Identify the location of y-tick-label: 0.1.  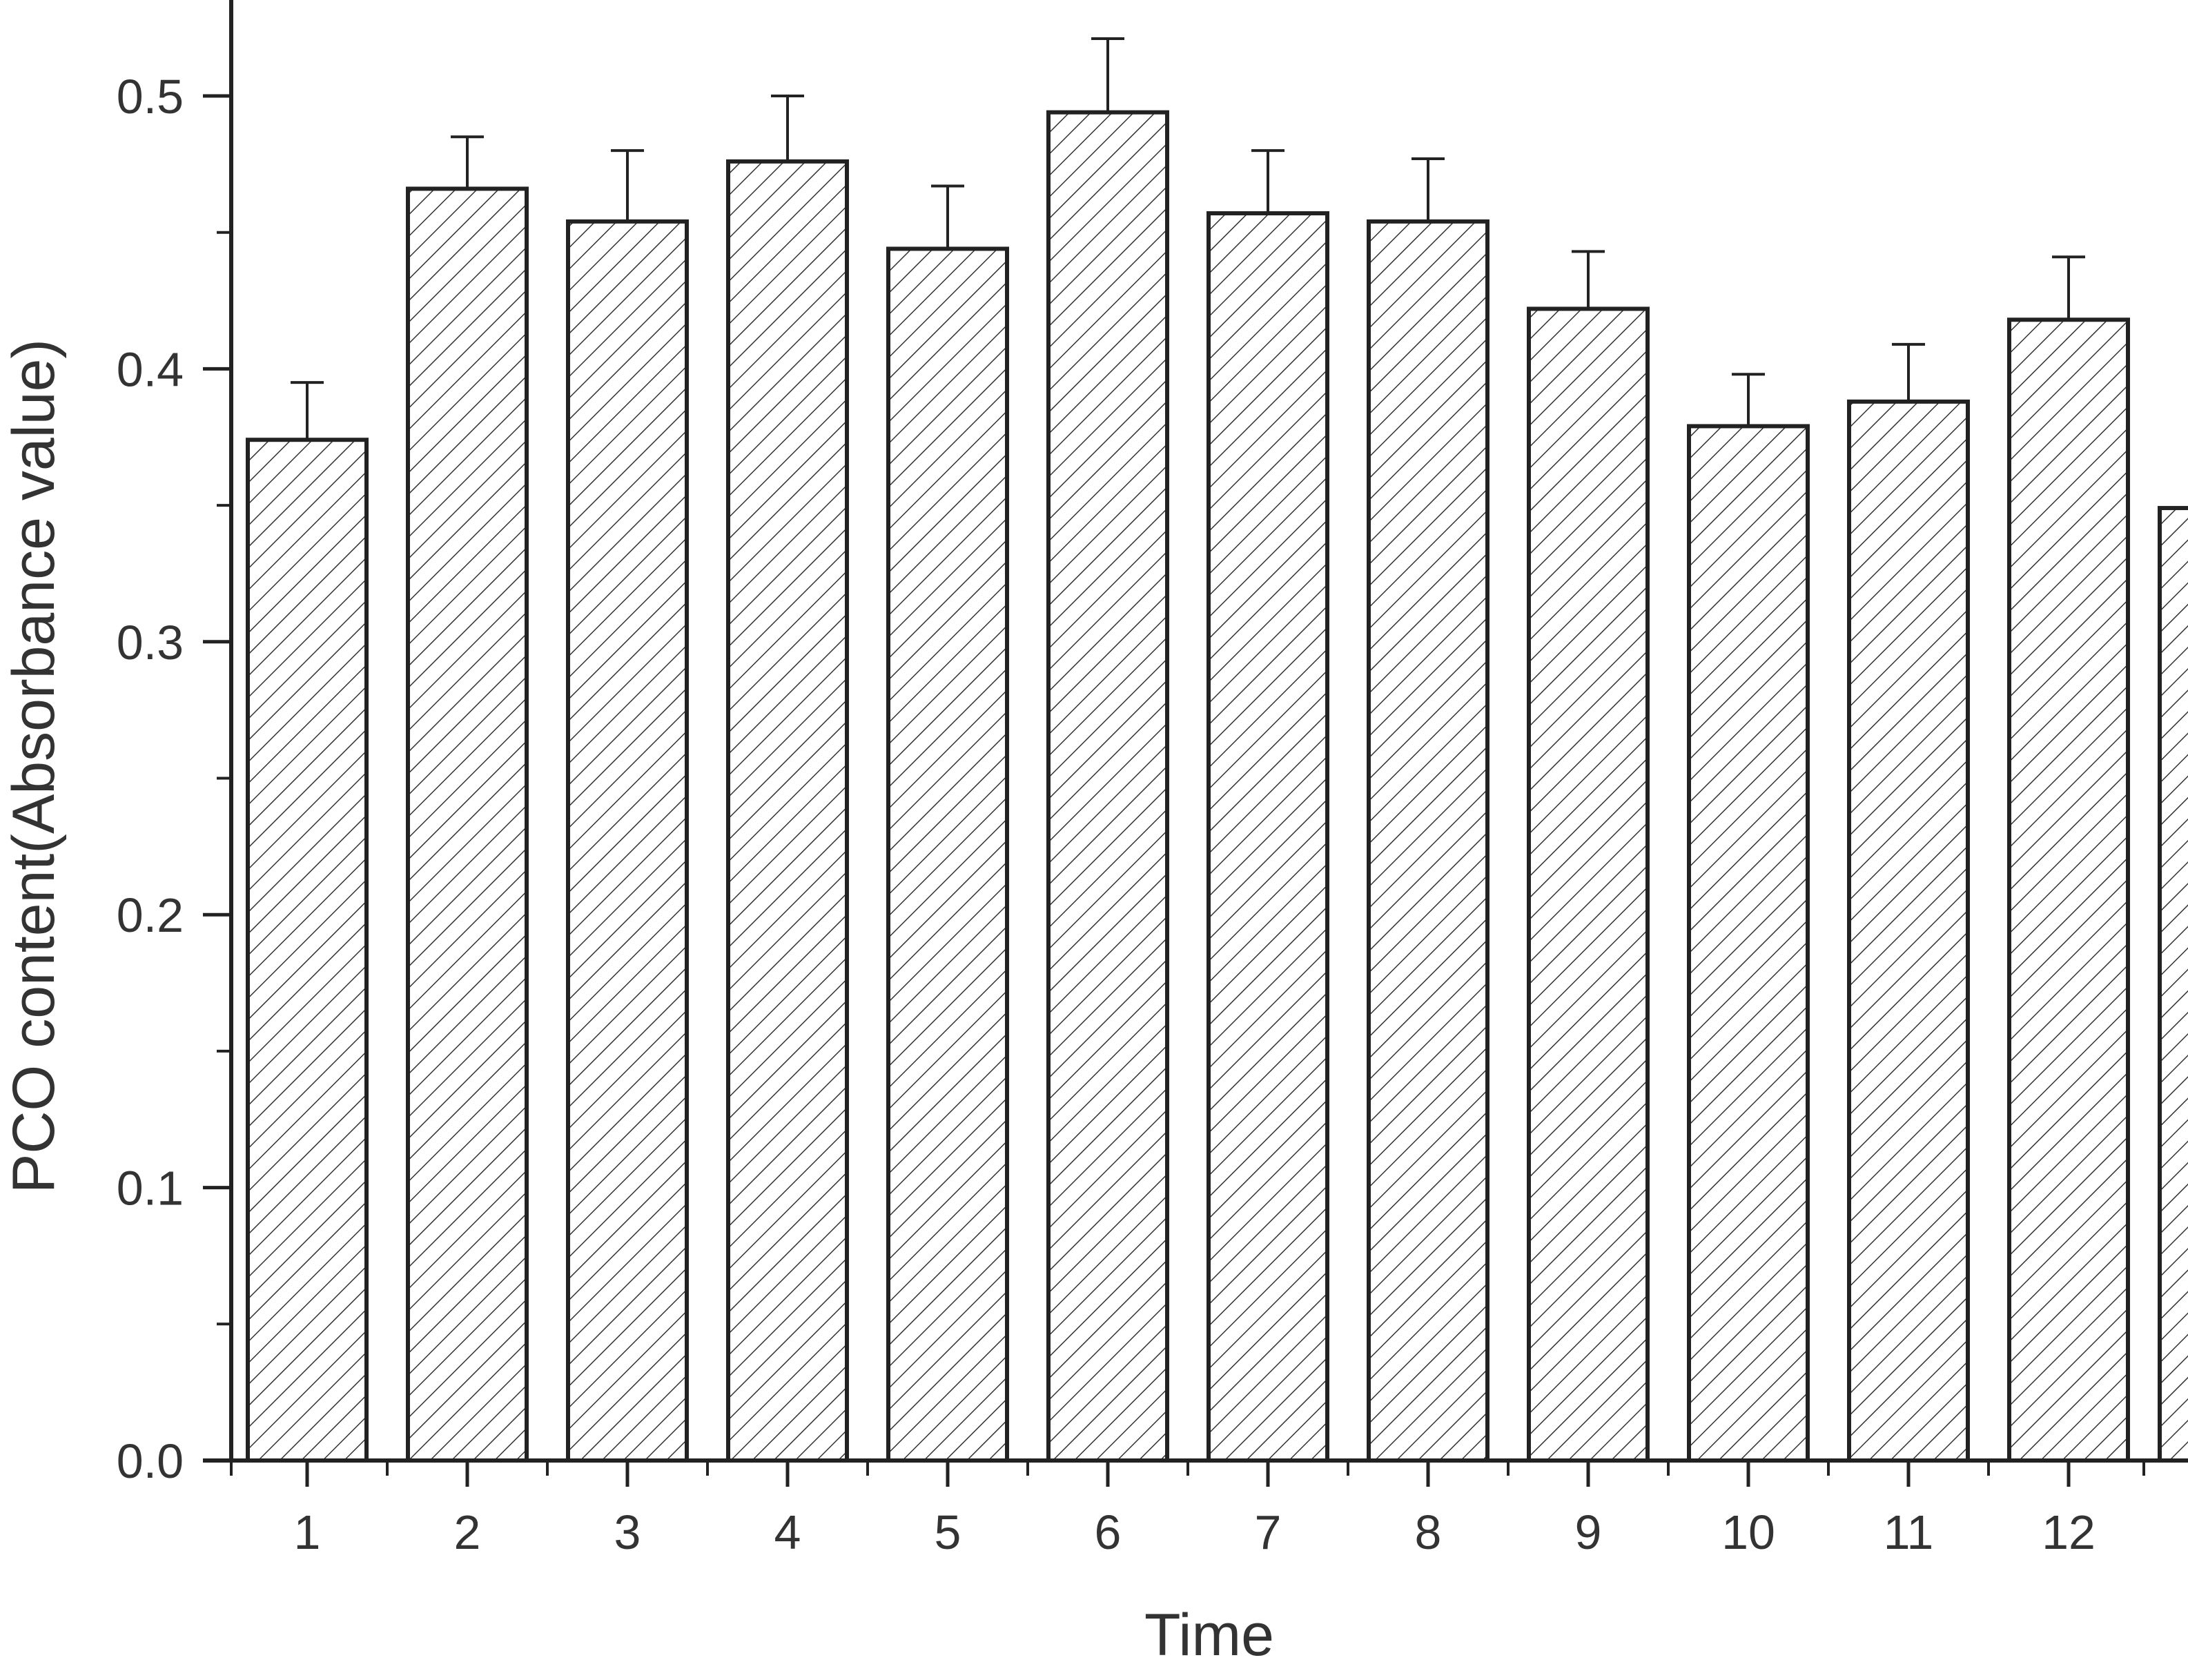
(150, 1188).